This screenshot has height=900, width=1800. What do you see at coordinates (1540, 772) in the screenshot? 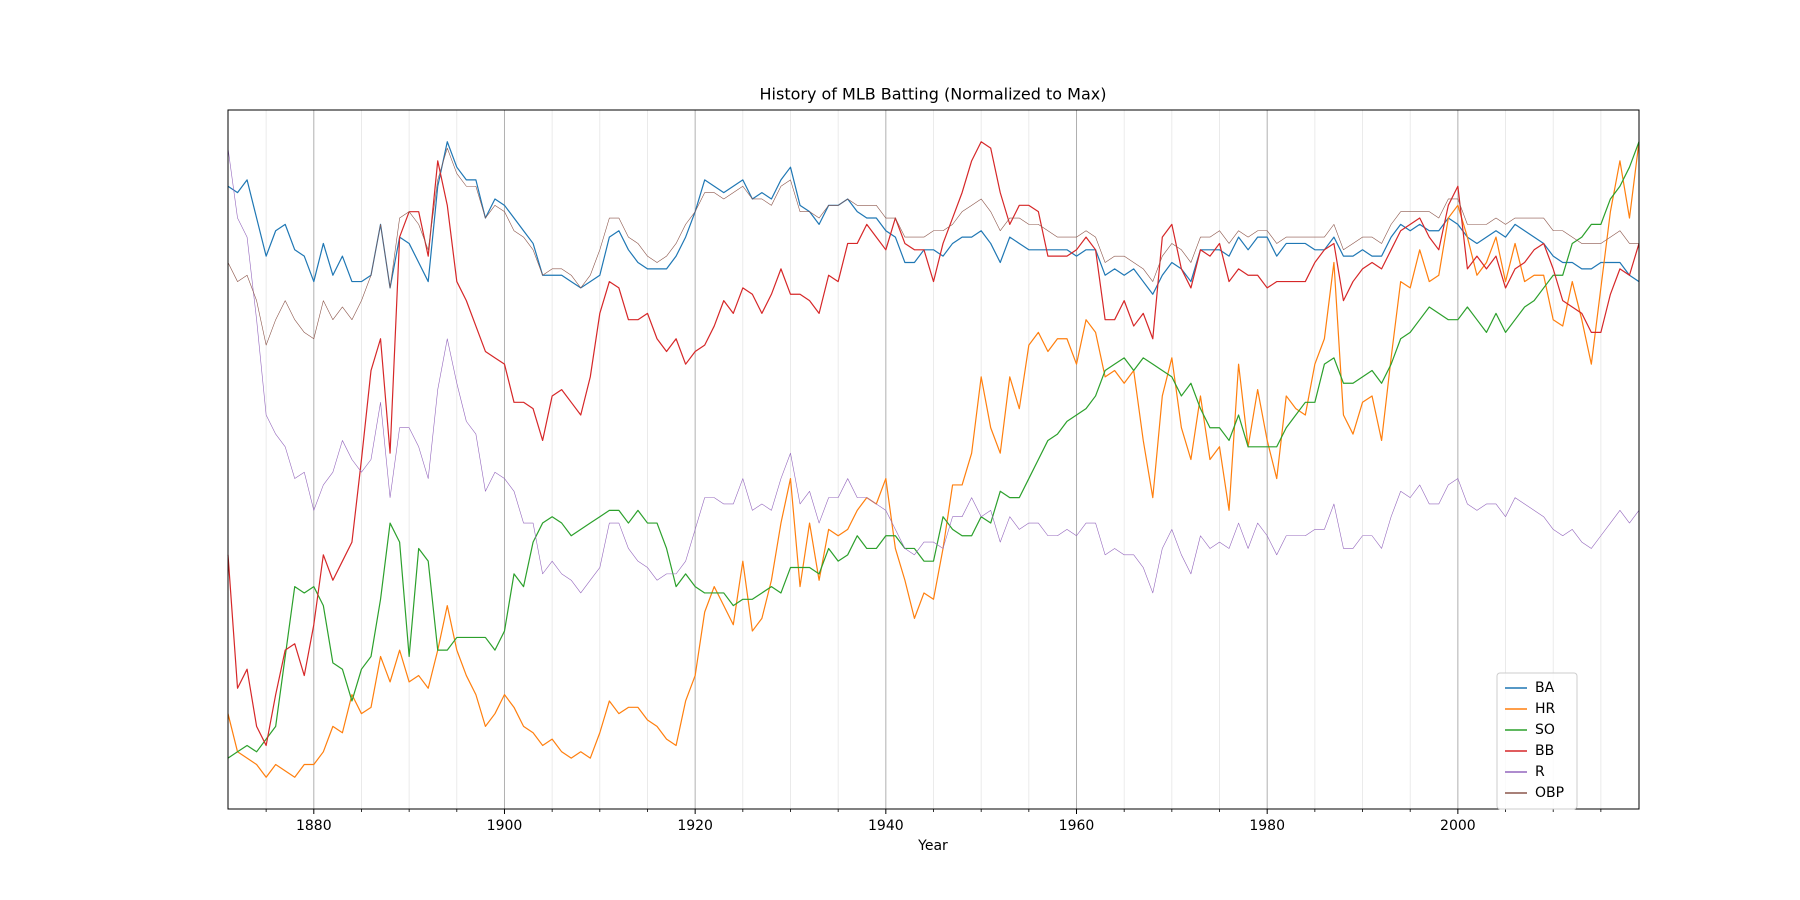
I see `legend-label: R` at bounding box center [1540, 772].